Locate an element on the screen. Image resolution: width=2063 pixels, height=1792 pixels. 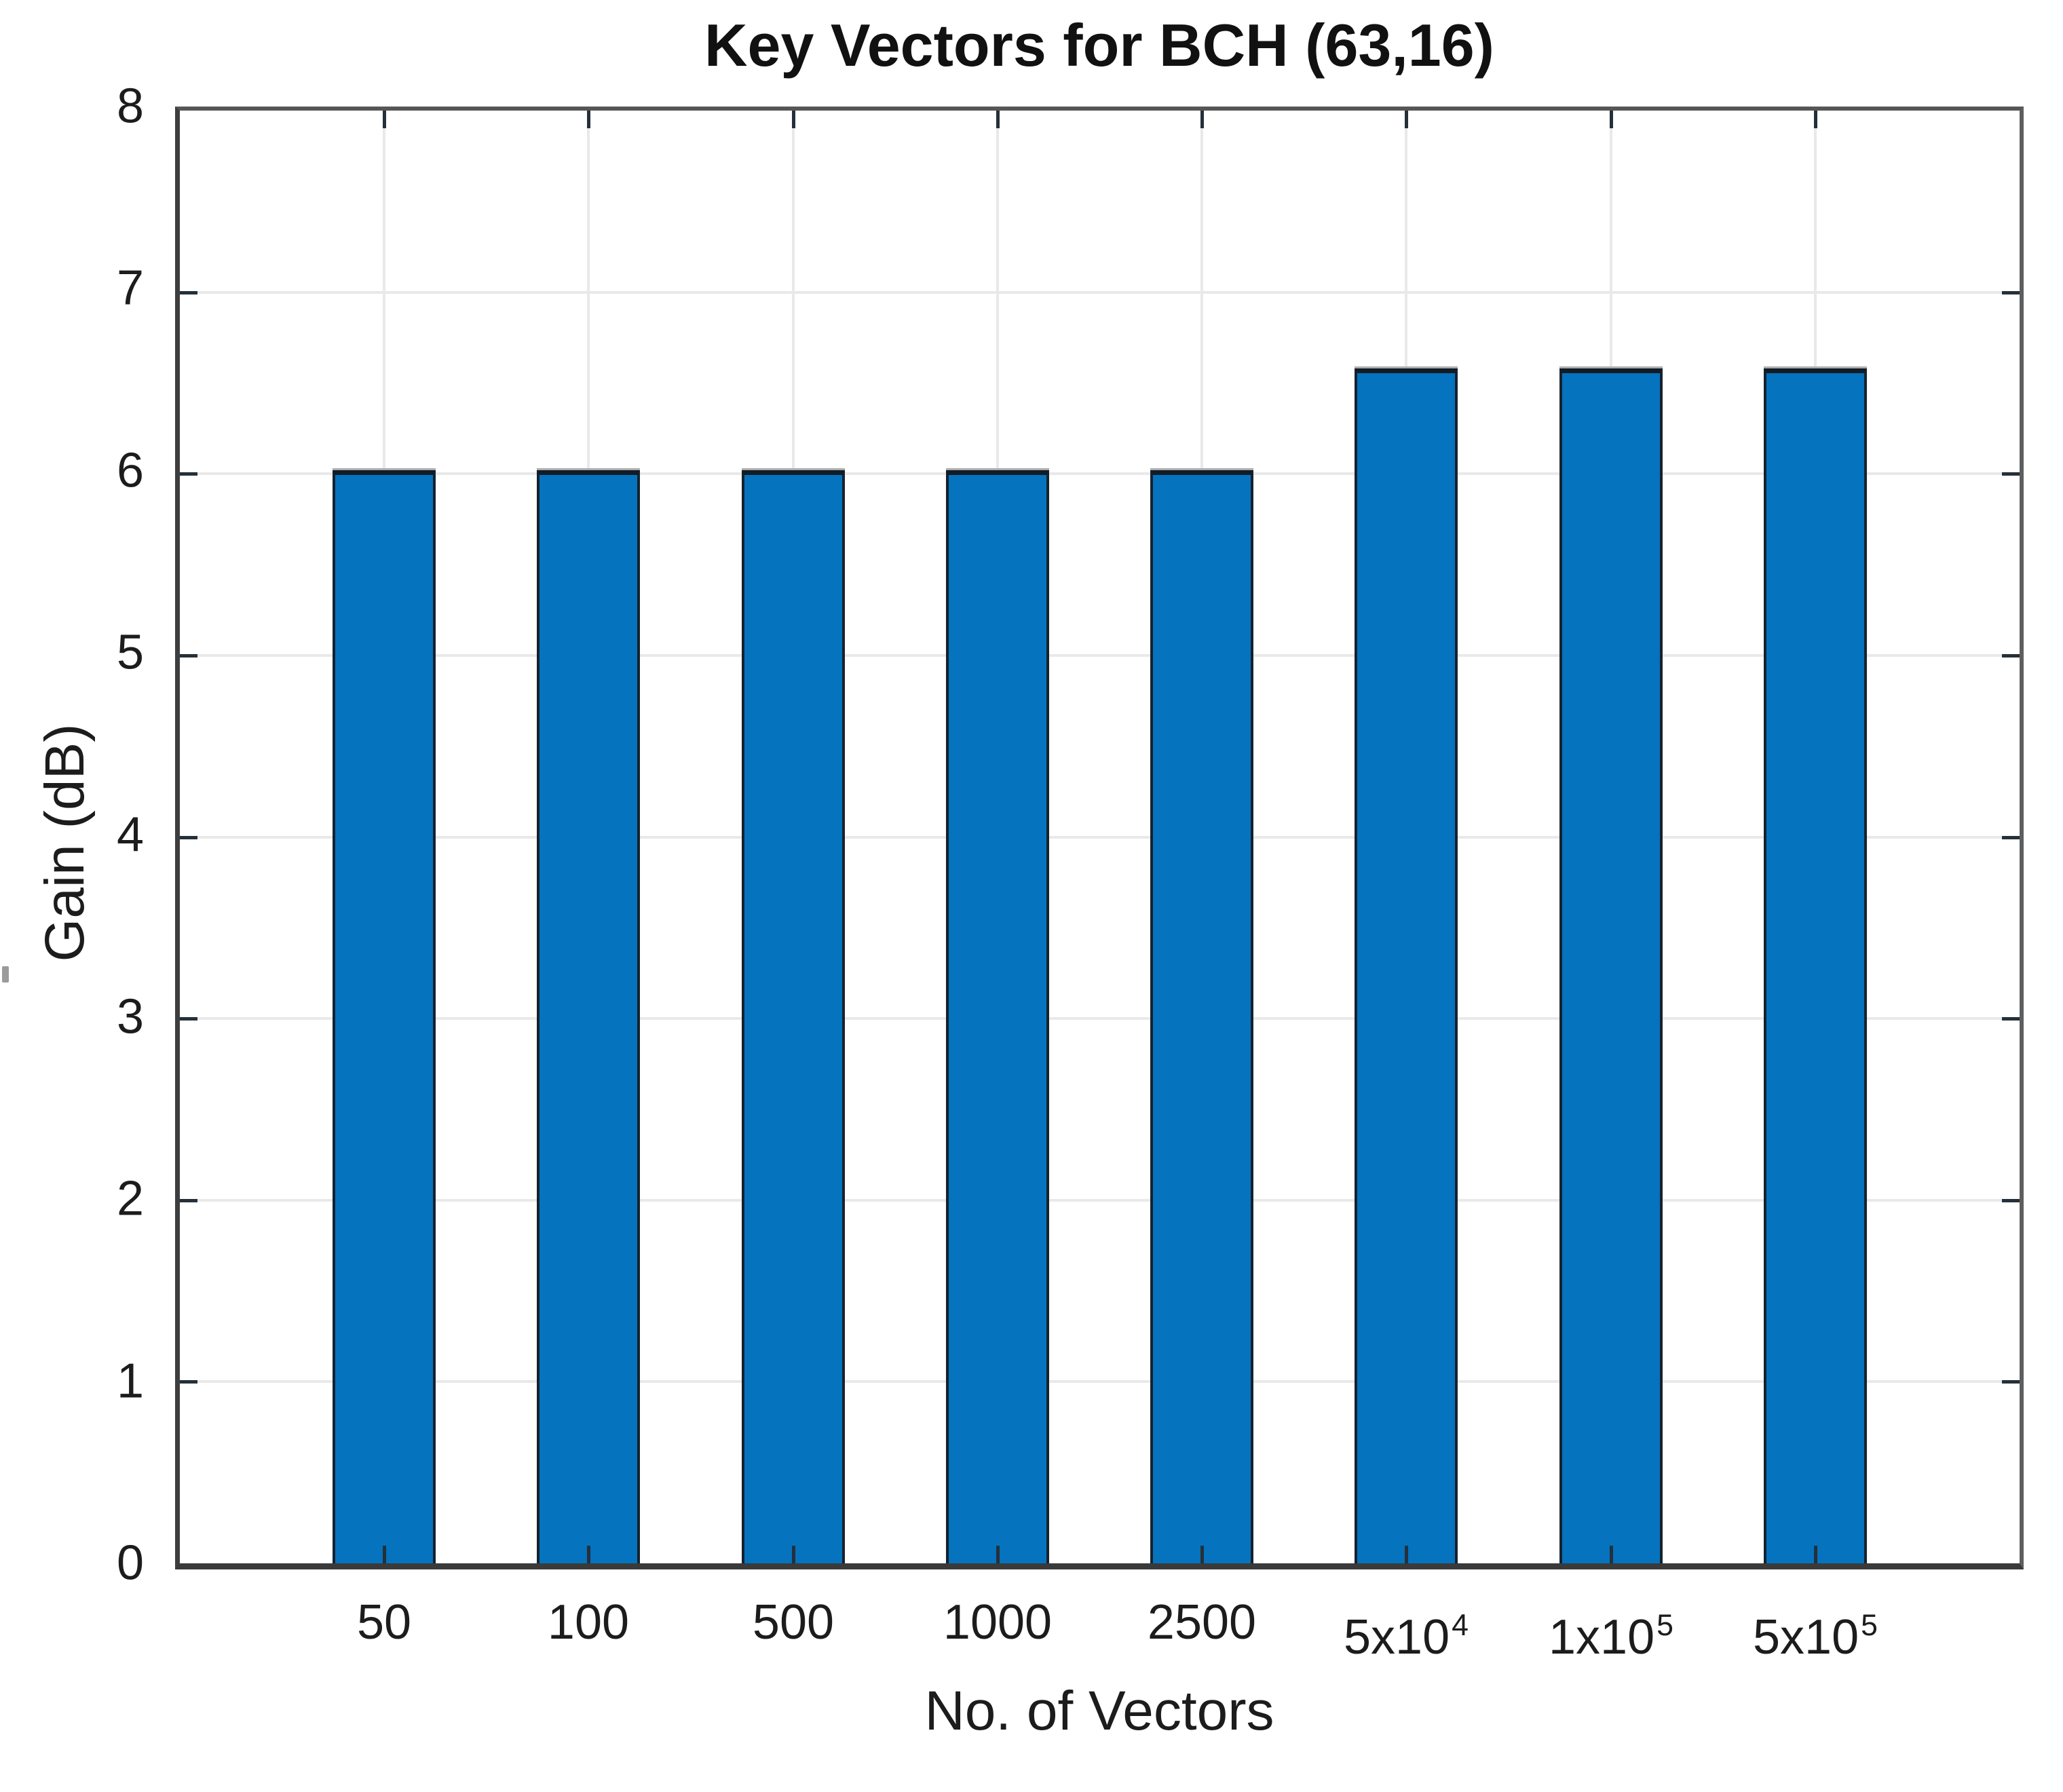
x-axis-label: No. of Vectors is located at coordinates (1099, 1711).